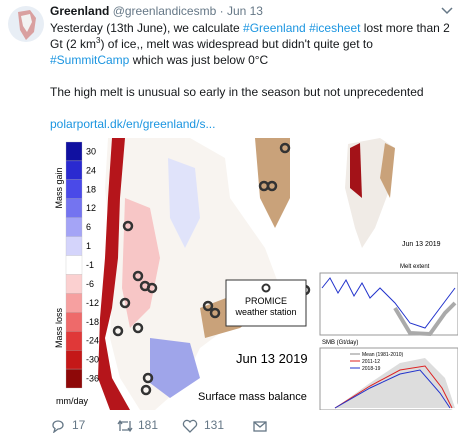 This screenshot has width=464, height=442. Describe the element at coordinates (382, 355) in the screenshot. I see `legend-label: Mean (1981-2010)` at that location.